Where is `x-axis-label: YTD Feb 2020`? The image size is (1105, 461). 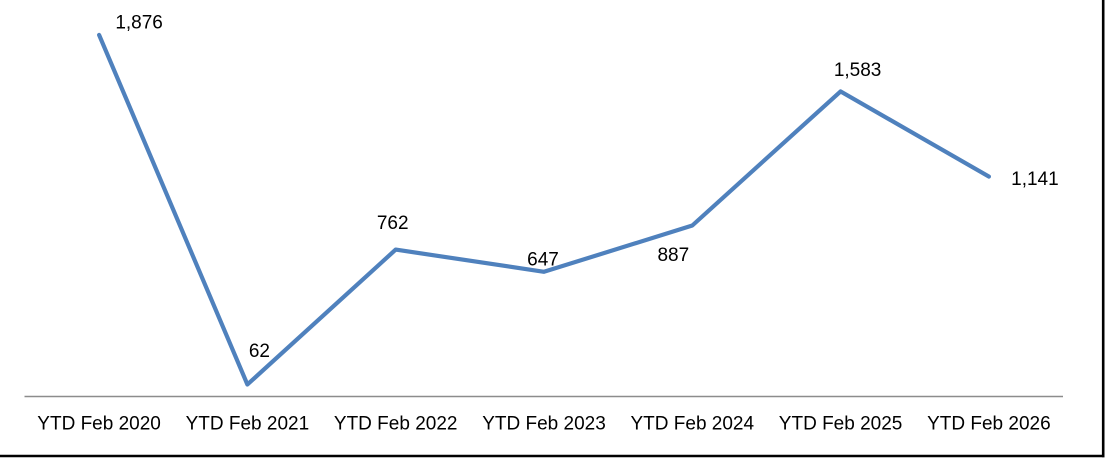 x-axis-label: YTD Feb 2020 is located at coordinates (99, 424).